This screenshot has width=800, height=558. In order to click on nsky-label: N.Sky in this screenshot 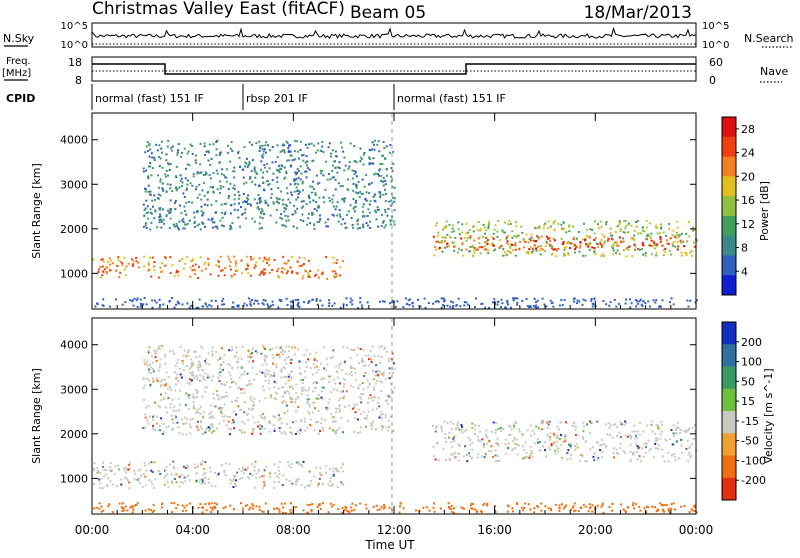, I will do `click(19, 38)`.